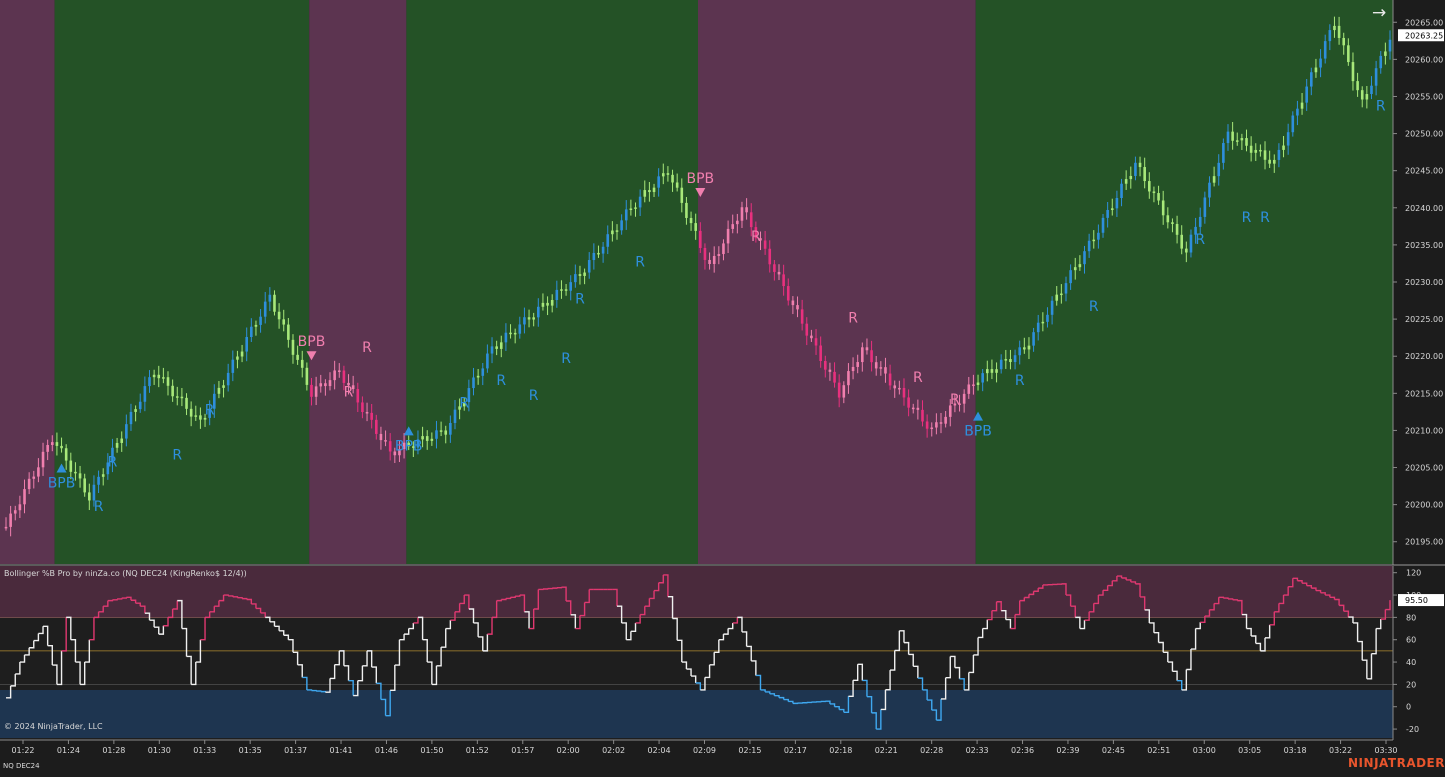 The width and height of the screenshot is (1445, 777). Describe the element at coordinates (568, 750) in the screenshot. I see `time-tick-label: 02:00` at that location.